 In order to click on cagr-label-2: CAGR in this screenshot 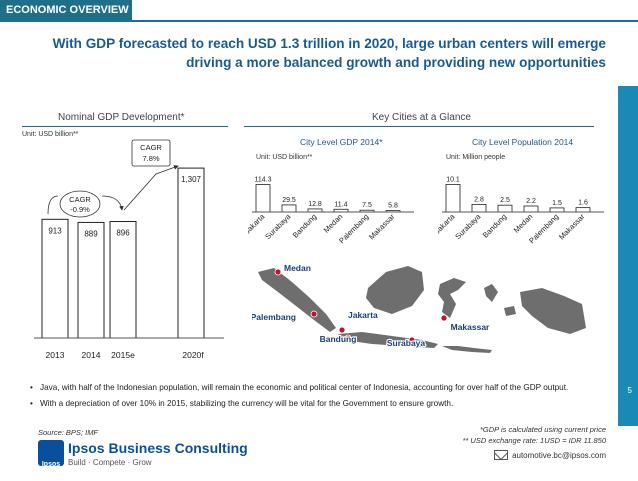, I will do `click(151, 147)`.